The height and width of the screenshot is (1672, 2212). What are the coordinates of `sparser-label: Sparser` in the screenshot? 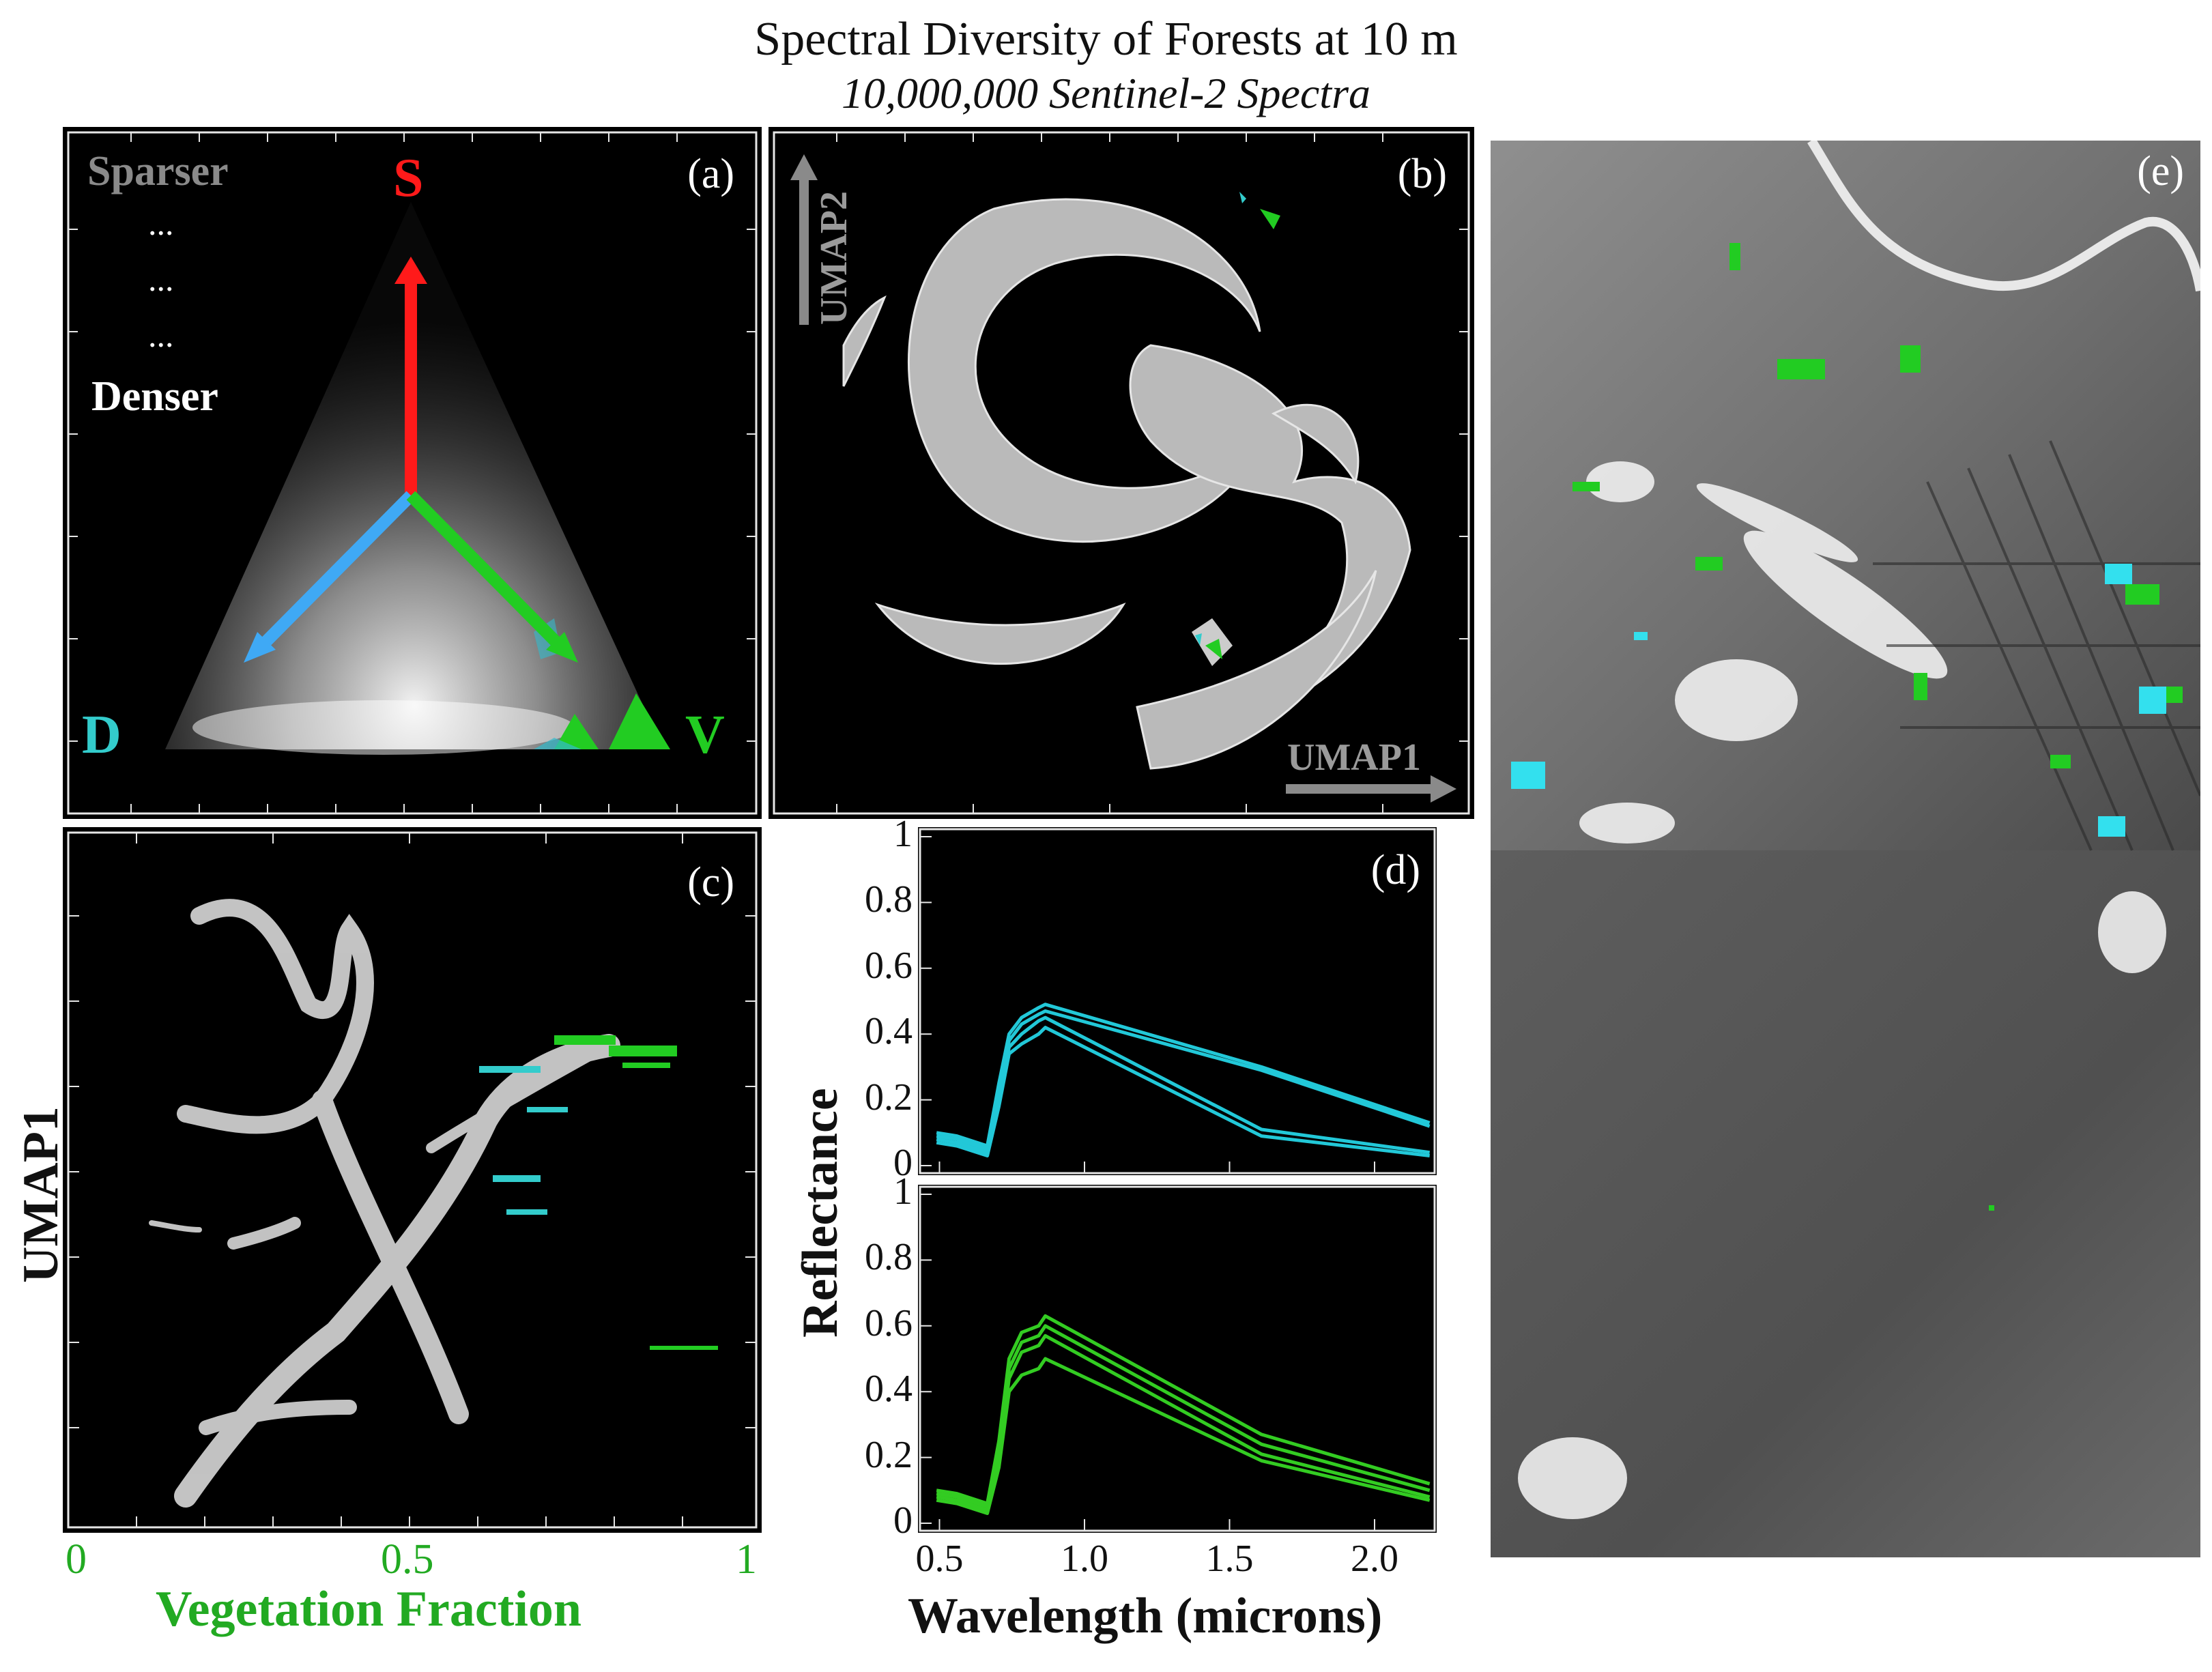 It's located at (158, 171).